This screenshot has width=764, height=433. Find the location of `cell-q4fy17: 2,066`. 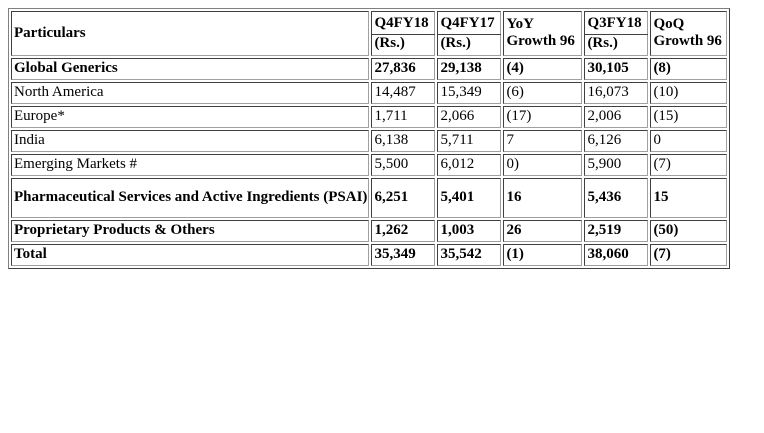

cell-q4fy17: 2,066 is located at coordinates (469, 117).